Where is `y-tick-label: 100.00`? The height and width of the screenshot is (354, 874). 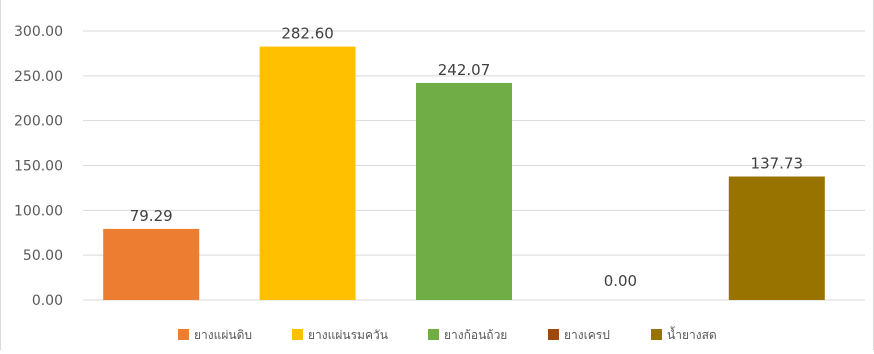
y-tick-label: 100.00 is located at coordinates (38, 211).